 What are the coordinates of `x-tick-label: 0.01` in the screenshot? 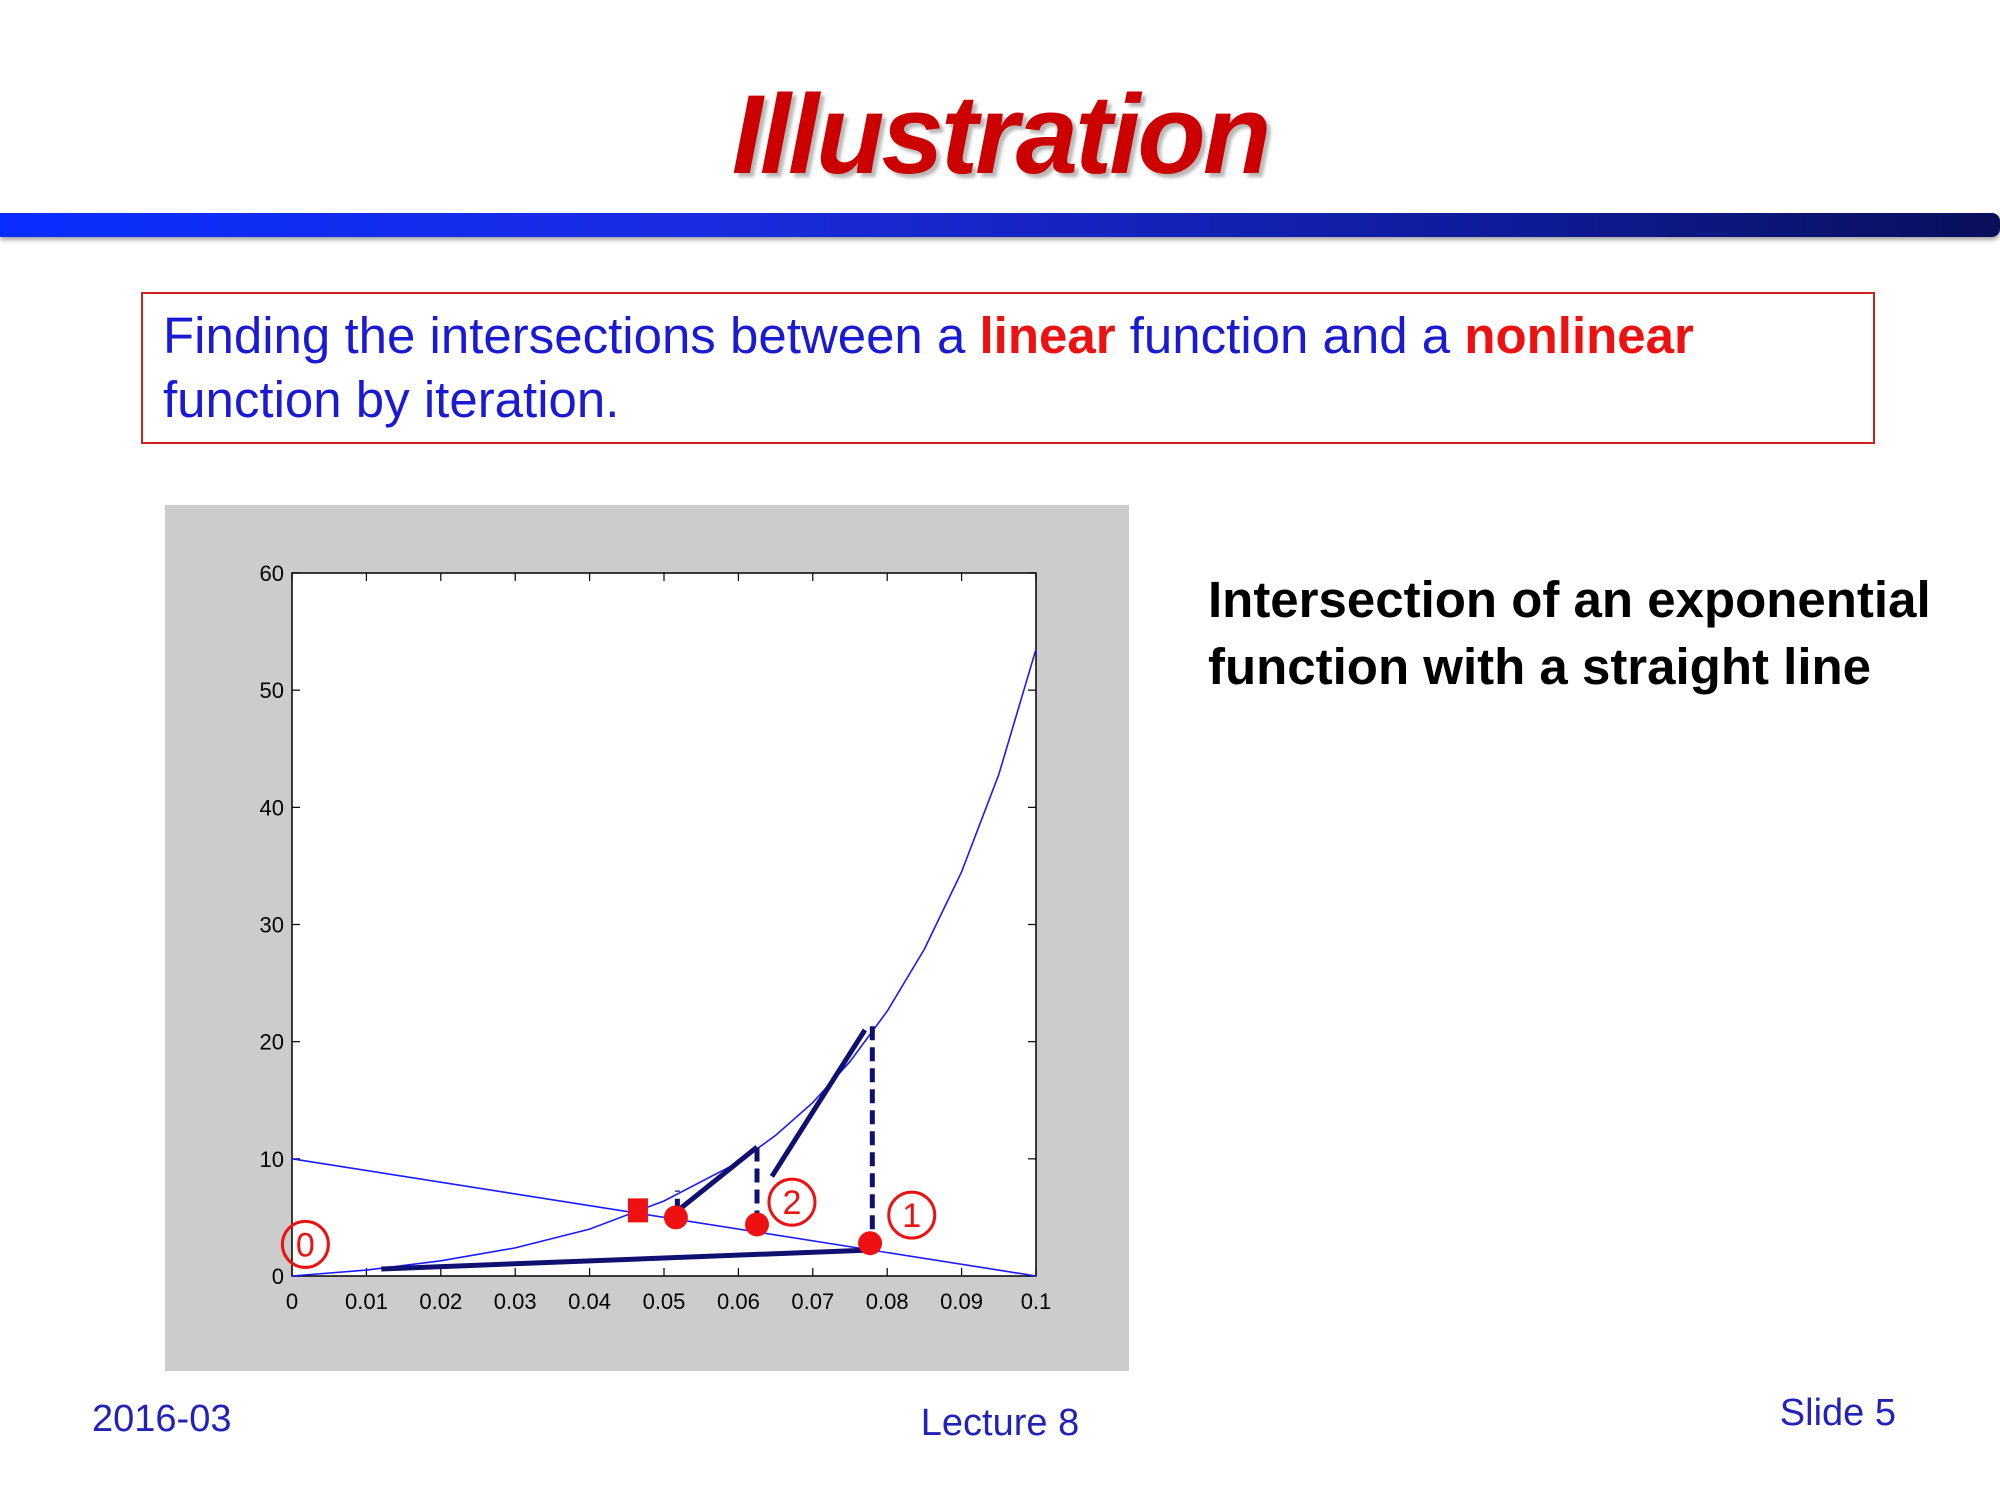 It's located at (366, 1301).